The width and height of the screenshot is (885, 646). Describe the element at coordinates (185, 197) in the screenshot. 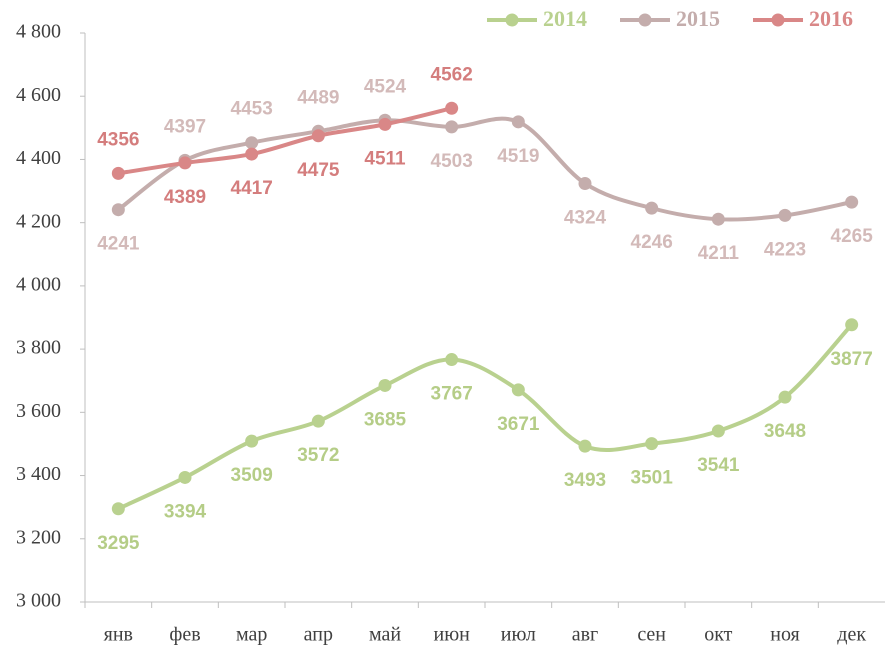

I see `data-label: 4389` at that location.